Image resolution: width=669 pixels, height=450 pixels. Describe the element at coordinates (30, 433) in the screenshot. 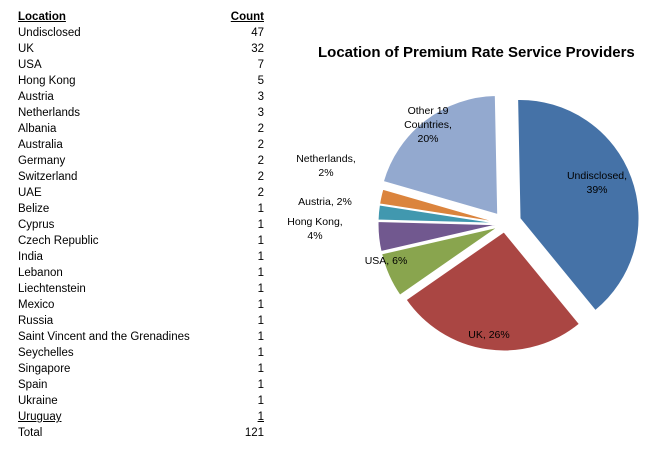

I see `total-label: Total` at that location.